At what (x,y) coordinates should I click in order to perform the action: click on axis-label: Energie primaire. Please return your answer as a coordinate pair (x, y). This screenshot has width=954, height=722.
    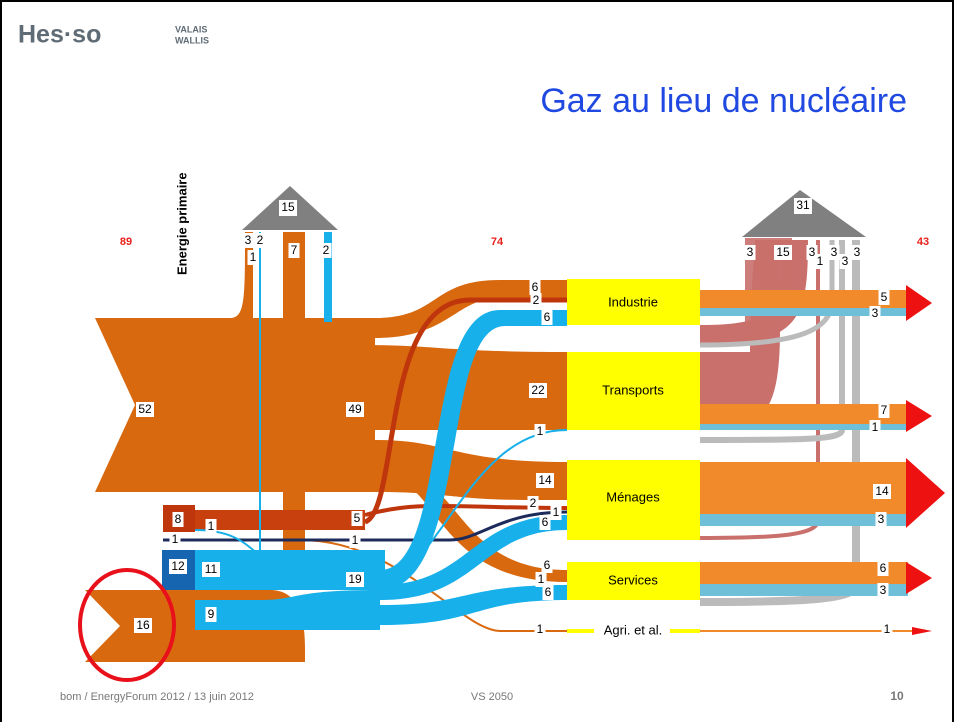
    Looking at the image, I should click on (181, 223).